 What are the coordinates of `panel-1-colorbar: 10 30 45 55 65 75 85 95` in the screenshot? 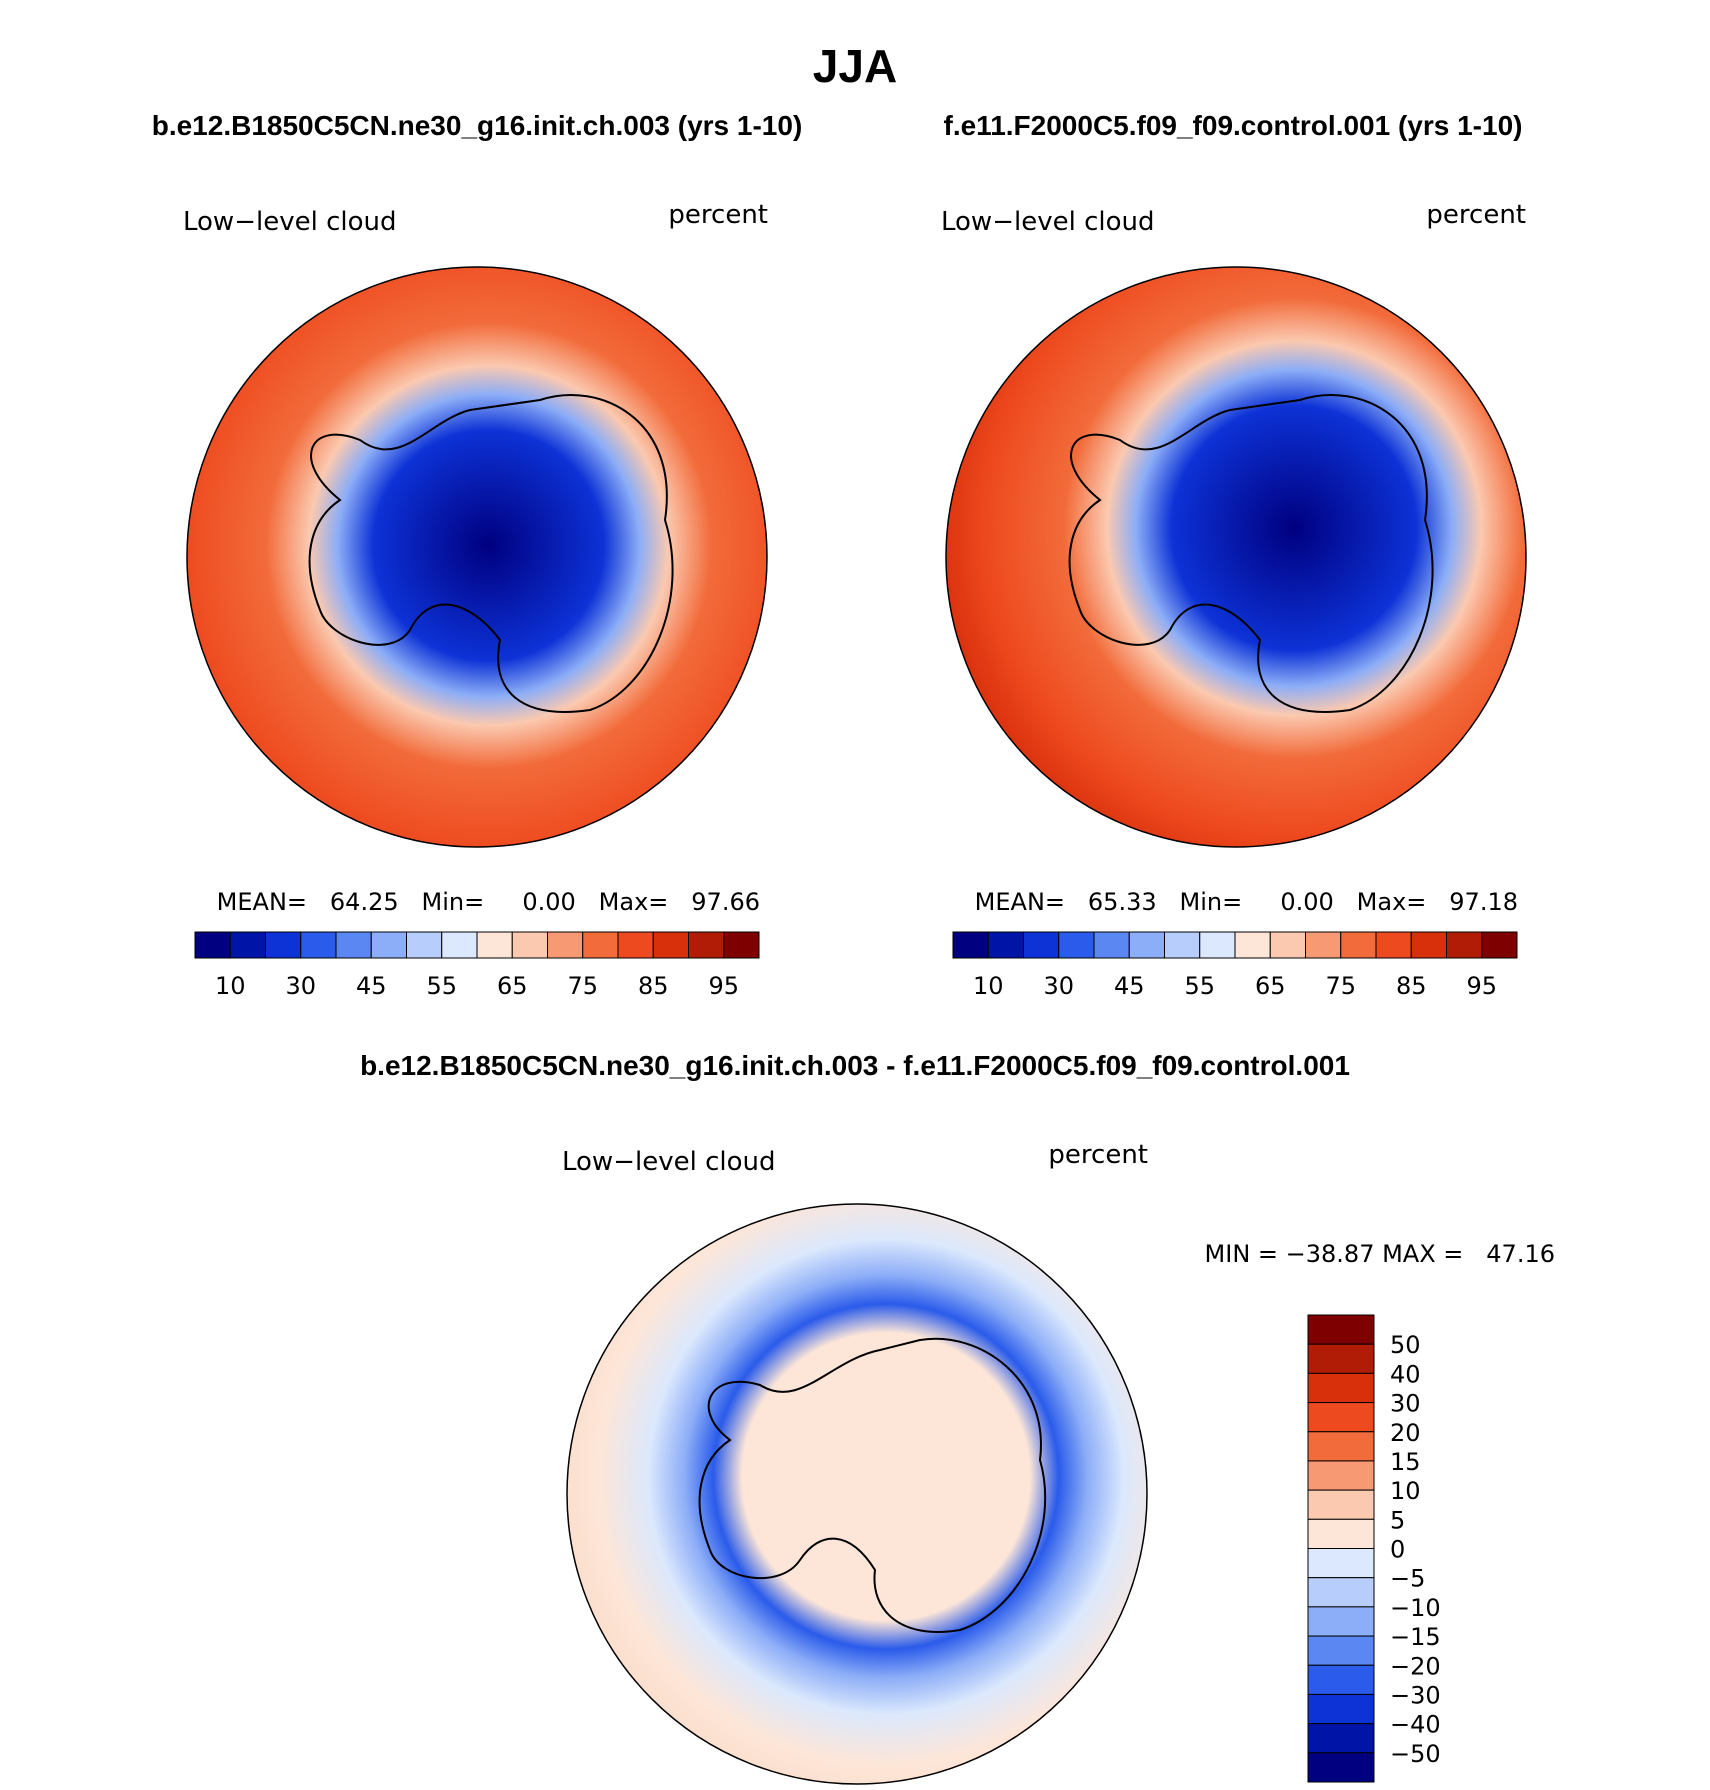 It's located at (477, 965).